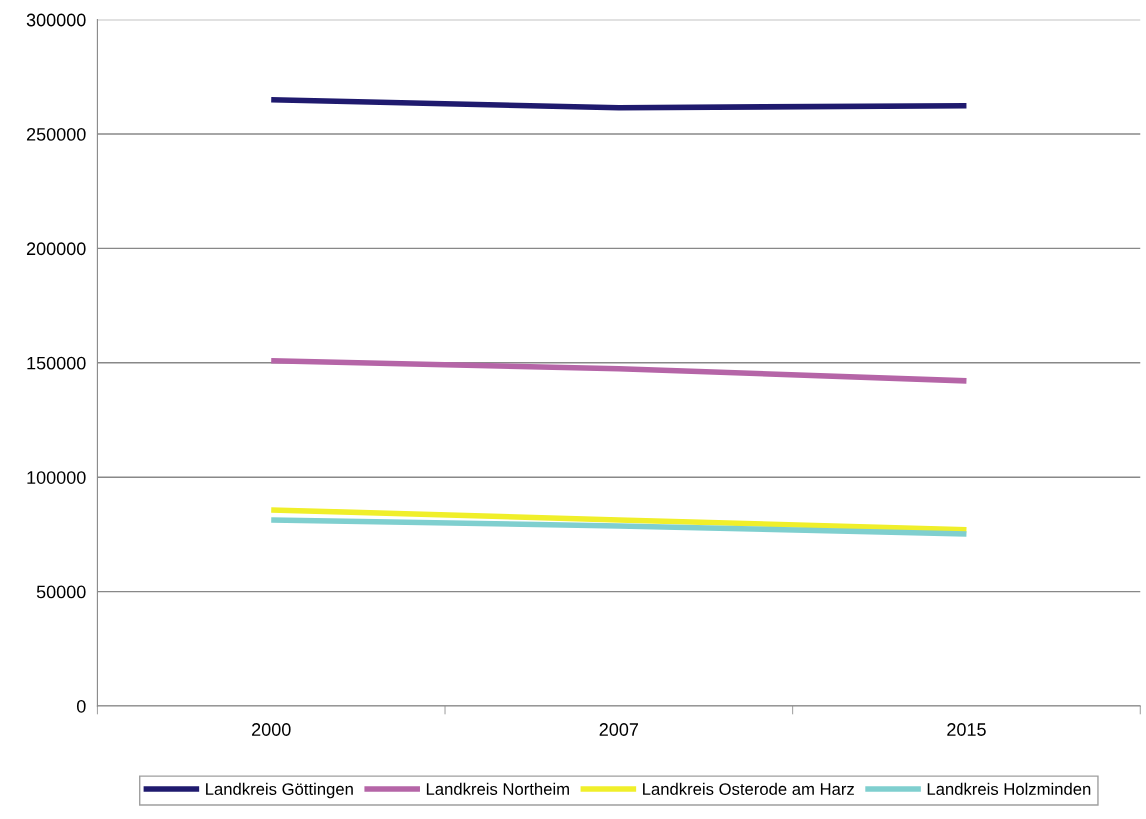  What do you see at coordinates (279, 790) in the screenshot?
I see `legend-label: Landkreis Göttingen` at bounding box center [279, 790].